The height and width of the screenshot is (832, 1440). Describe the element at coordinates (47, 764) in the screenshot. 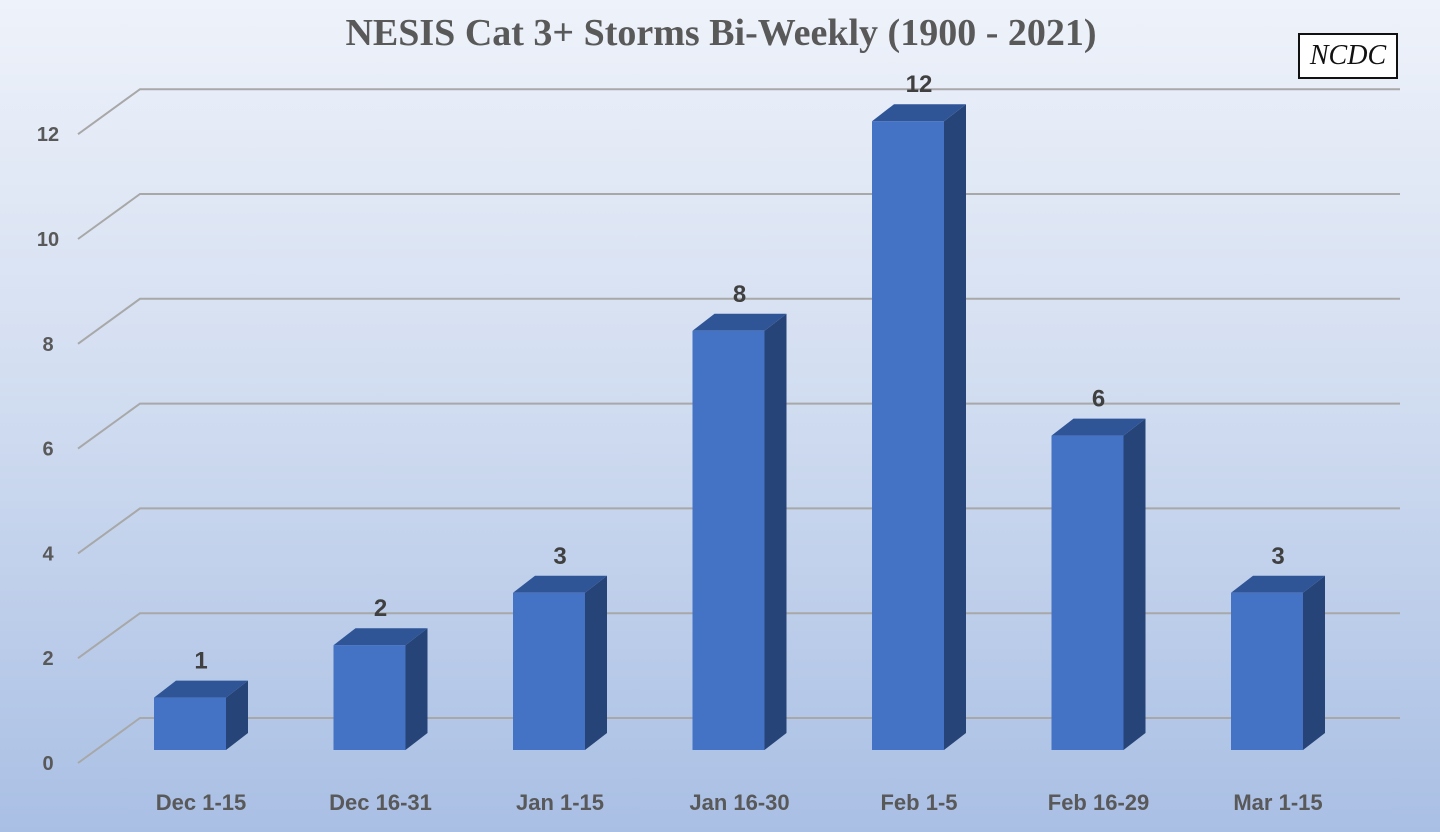

I see `y-tick-label: 0` at that location.